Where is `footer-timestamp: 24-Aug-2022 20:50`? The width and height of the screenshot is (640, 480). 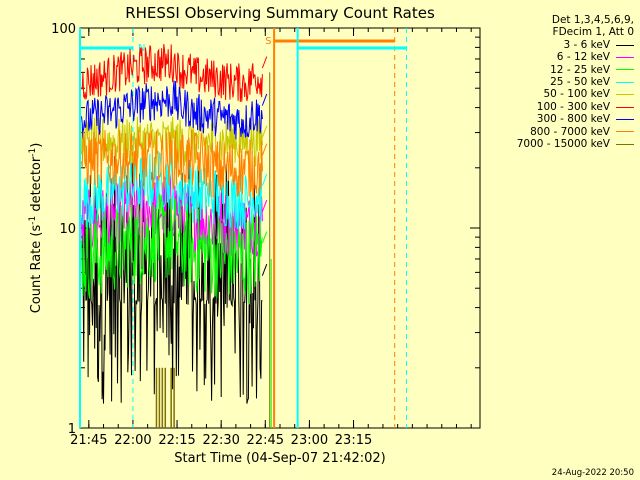
footer-timestamp: 24-Aug-2022 20:50 is located at coordinates (593, 473).